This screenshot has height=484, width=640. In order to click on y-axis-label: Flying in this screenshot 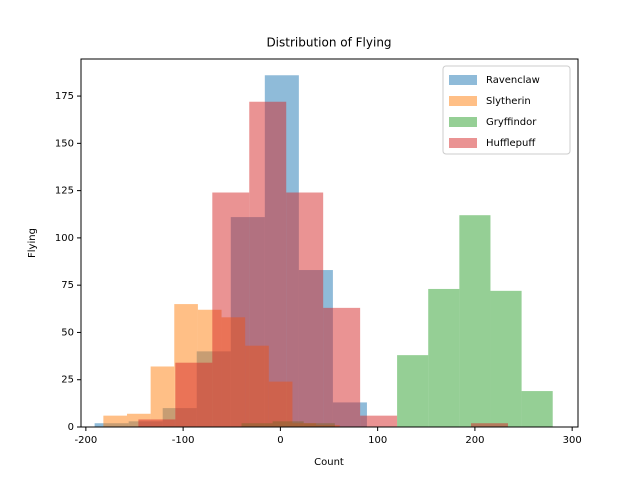, I will do `click(32, 243)`.